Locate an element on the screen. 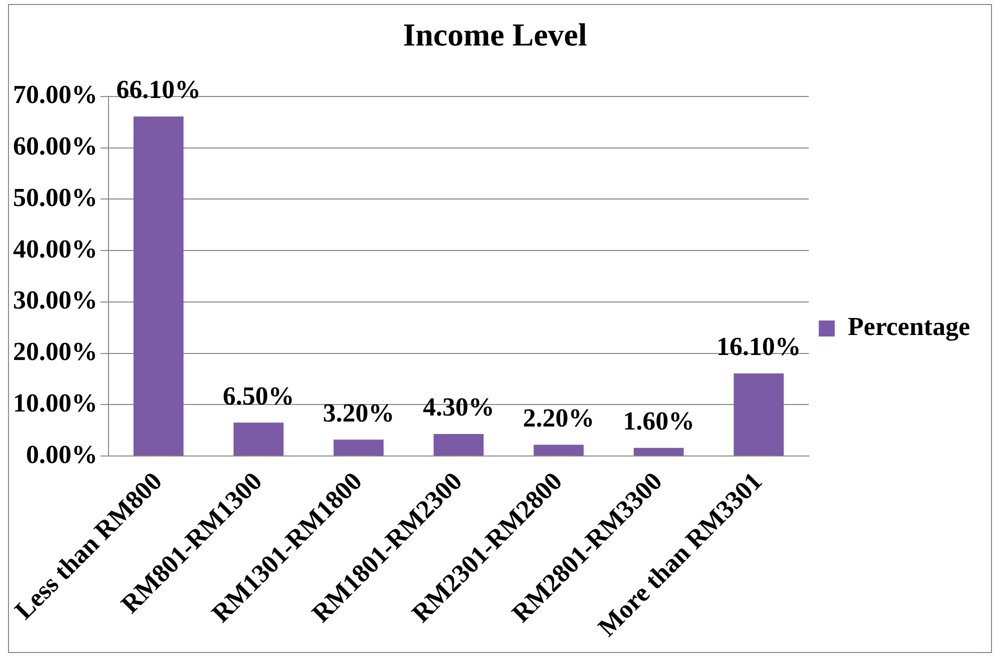 The width and height of the screenshot is (1000, 657). text: 66.10% is located at coordinates (158, 89).